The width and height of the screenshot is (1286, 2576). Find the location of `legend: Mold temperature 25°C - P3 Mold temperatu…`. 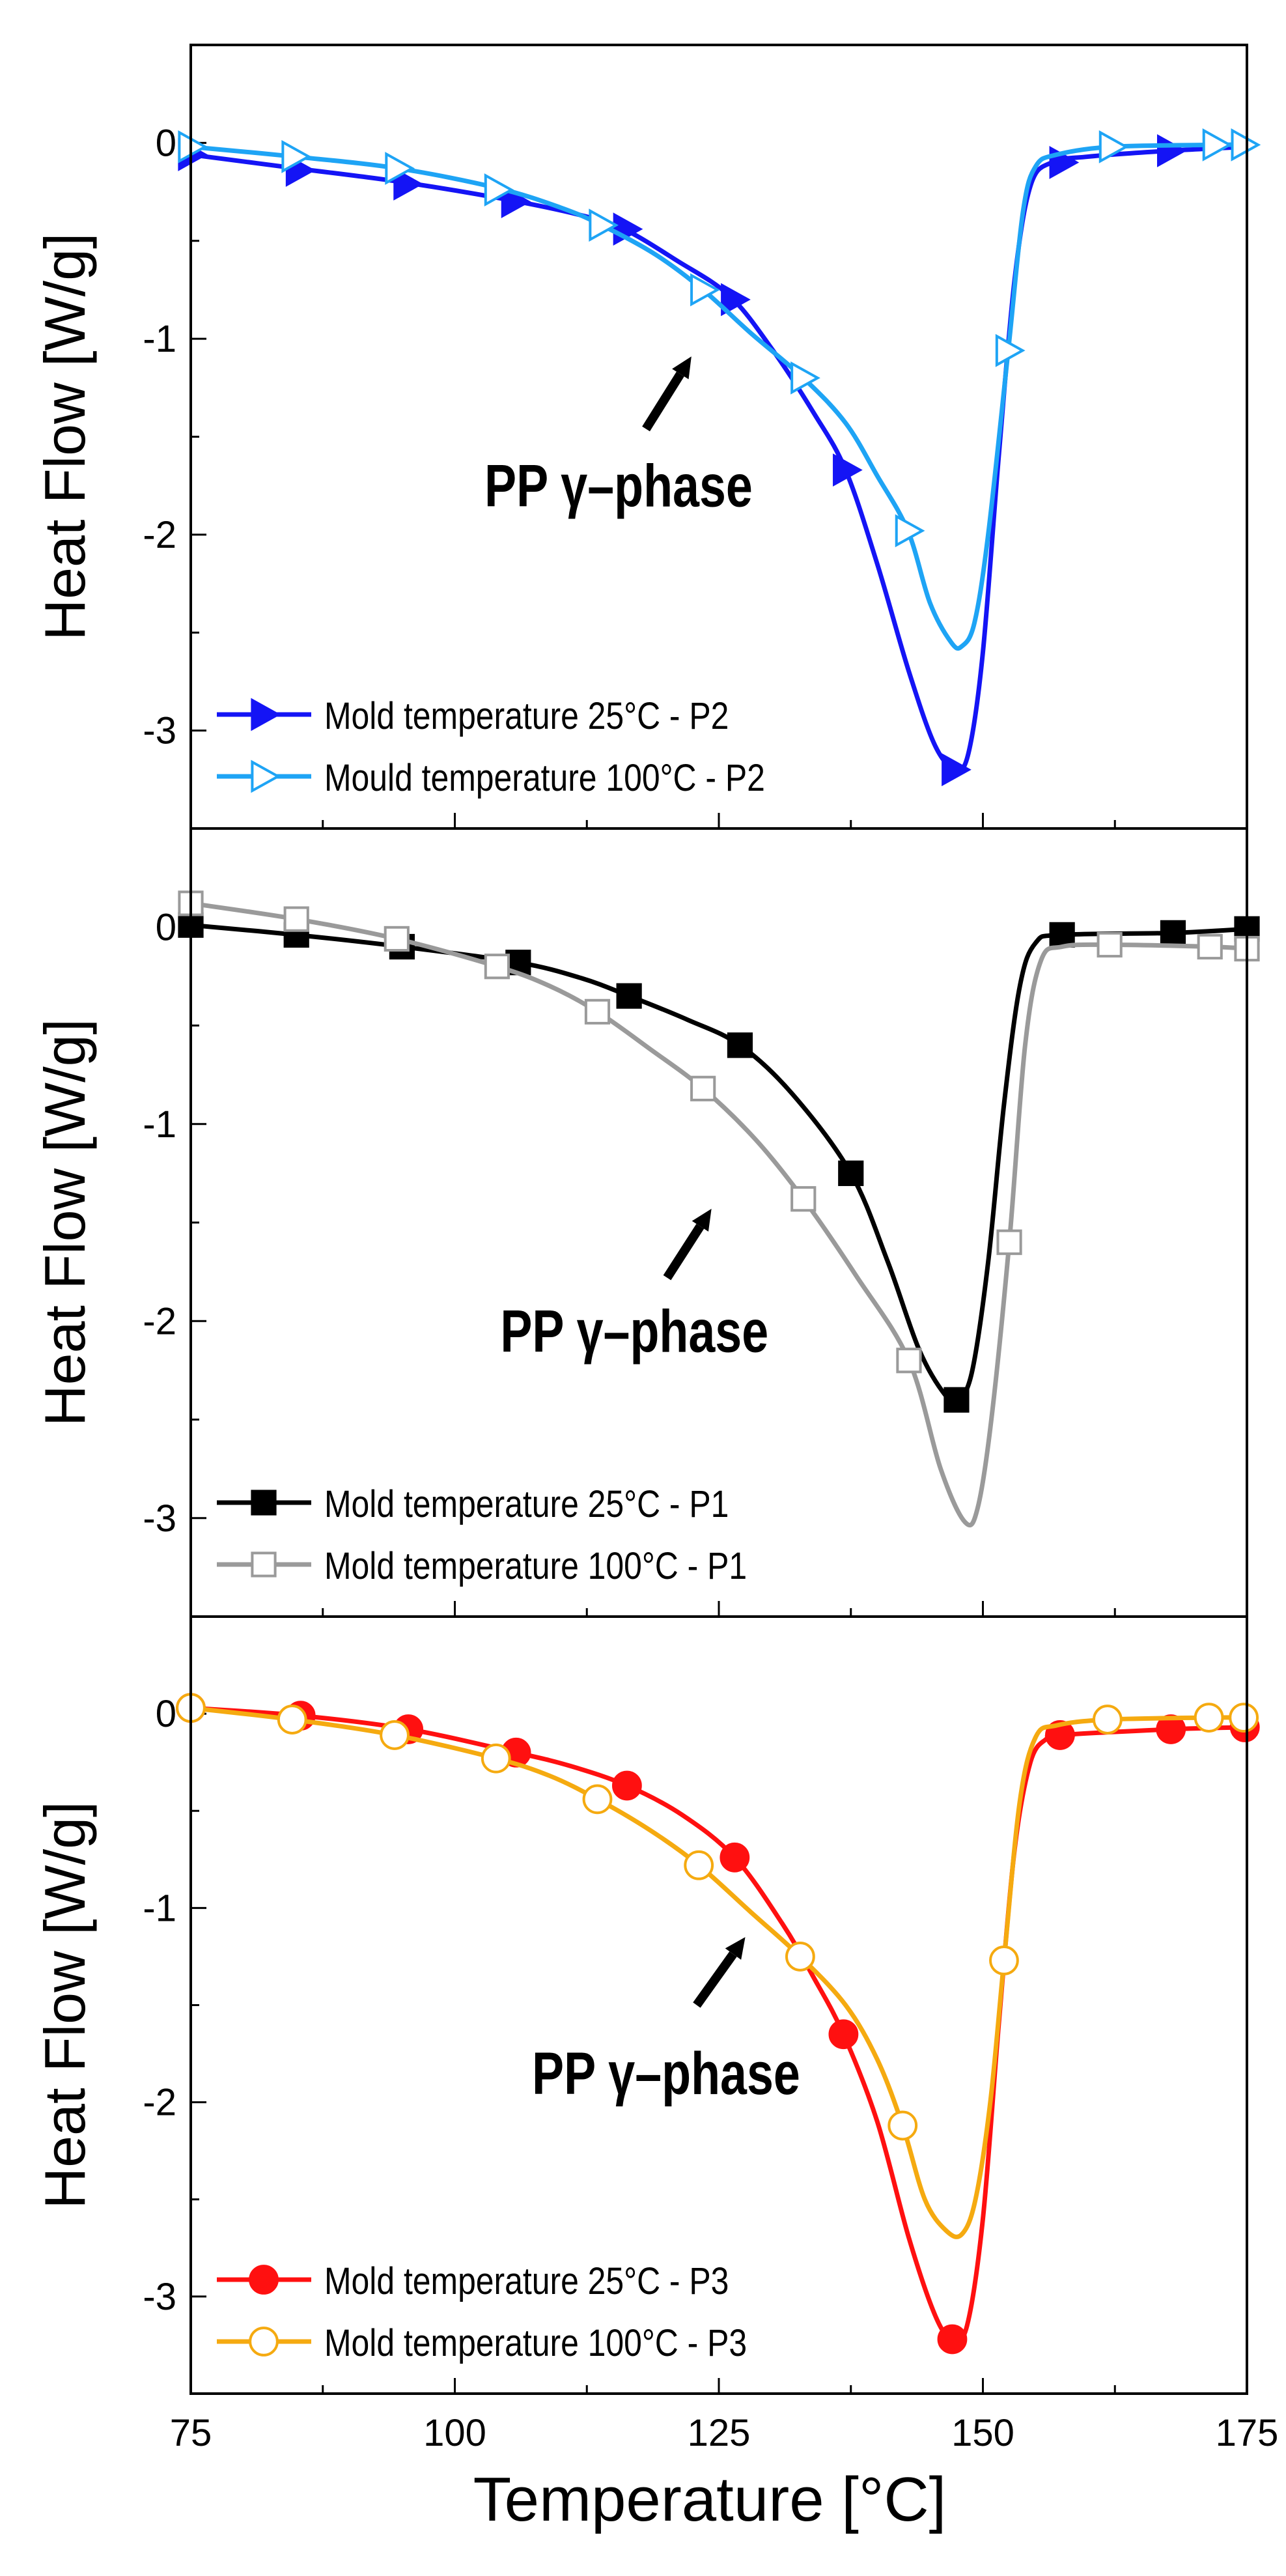

legend: Mold temperature 25°C - P3 Mold temperatu… is located at coordinates (482, 2312).